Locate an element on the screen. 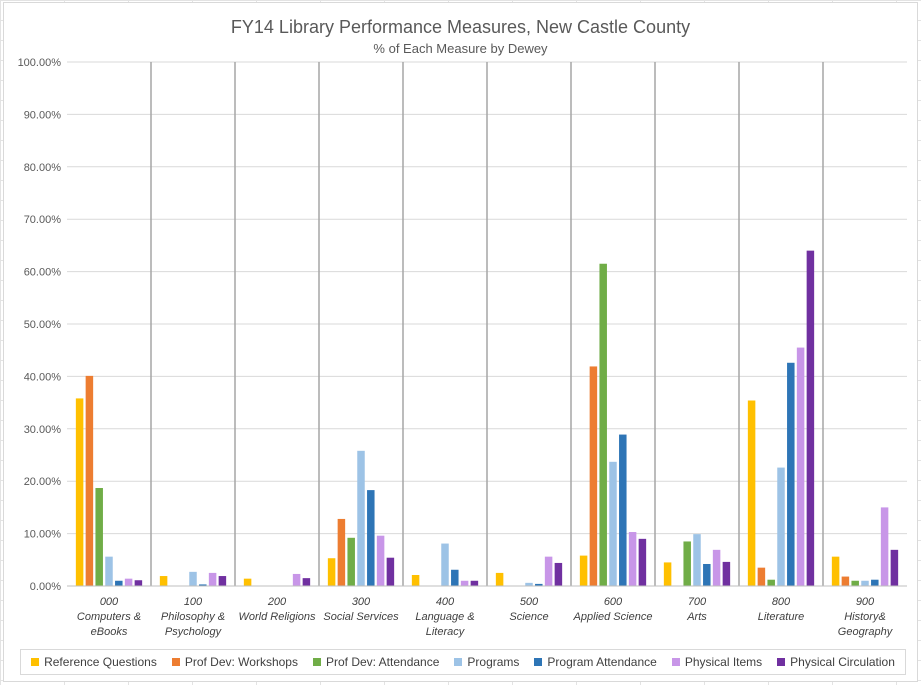 The width and height of the screenshot is (921, 685). legend-label: Program Attendance is located at coordinates (602, 662).